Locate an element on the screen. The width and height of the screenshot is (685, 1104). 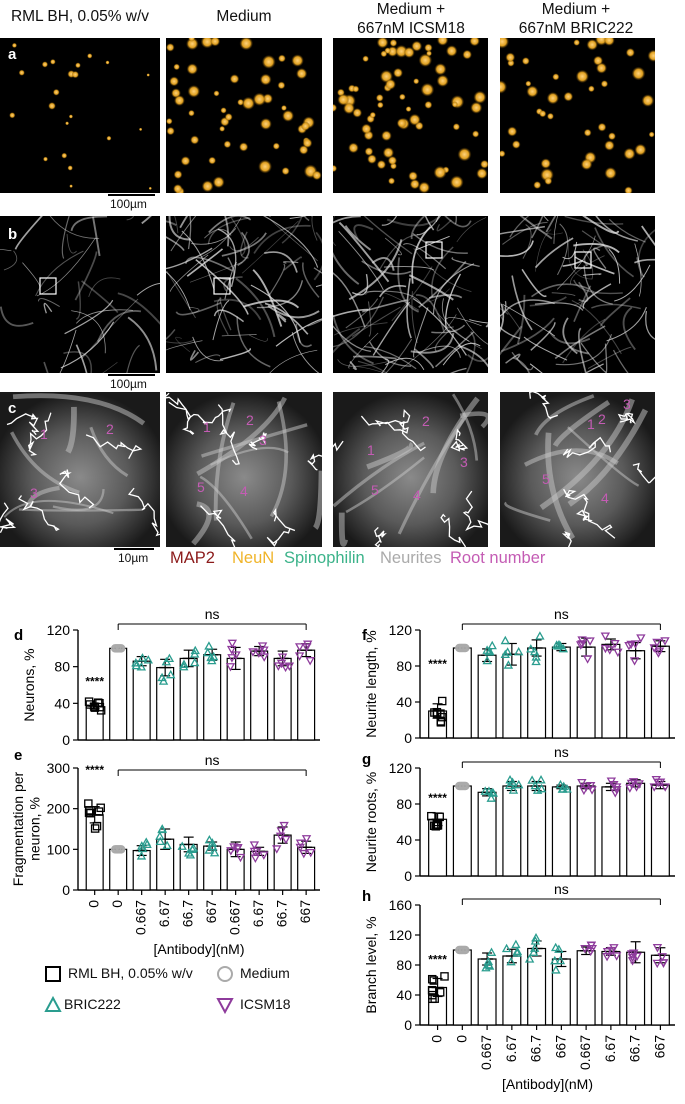
y-axis-label: Neurite roots, % is located at coordinates (371, 822).